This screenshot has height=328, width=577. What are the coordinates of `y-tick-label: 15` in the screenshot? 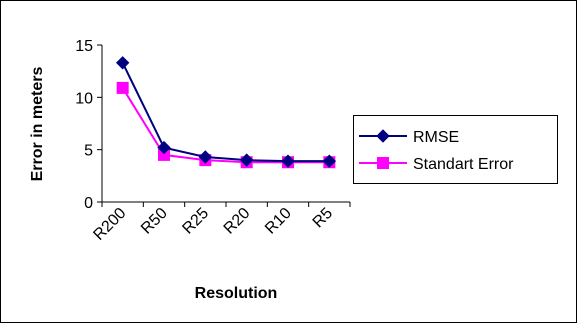 It's located at (84, 46).